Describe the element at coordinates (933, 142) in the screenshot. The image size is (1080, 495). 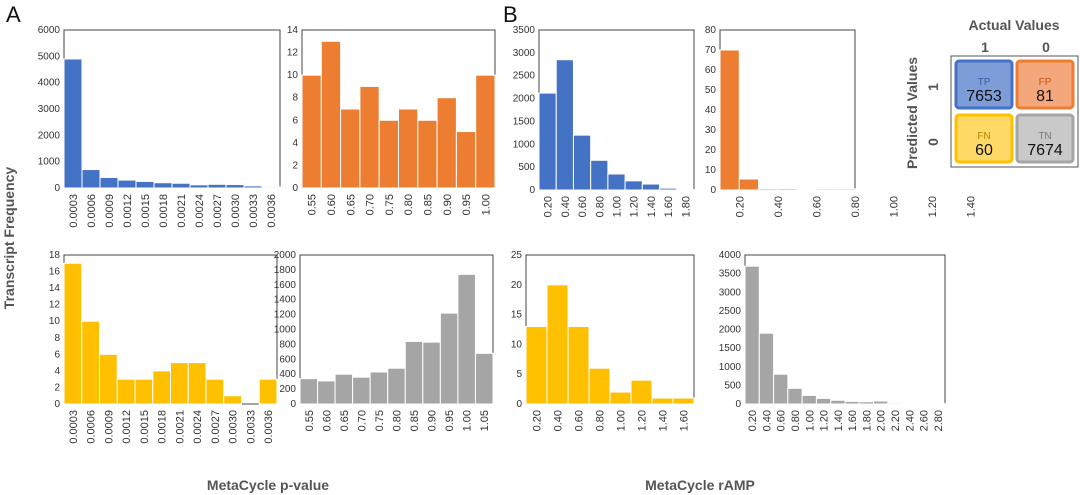
I see `predicted-row-label-0: 0` at that location.